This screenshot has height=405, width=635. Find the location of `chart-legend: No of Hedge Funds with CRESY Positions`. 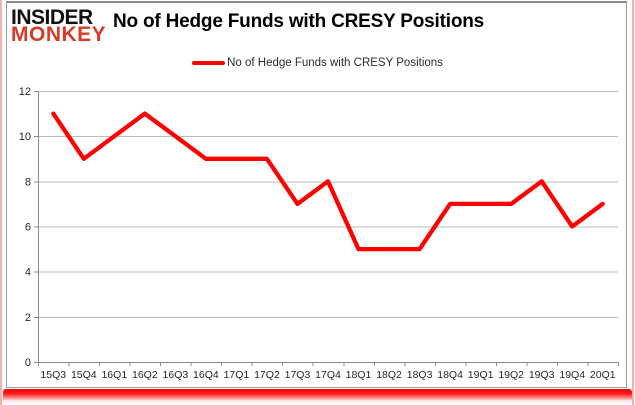

chart-legend: No of Hedge Funds with CRESY Positions is located at coordinates (317, 63).